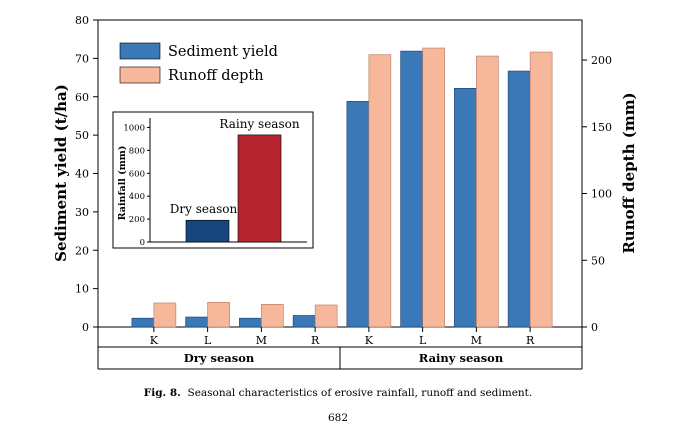 This screenshot has width=676, height=438. What do you see at coordinates (140, 51) in the screenshot?
I see `legend-swatch-sediment` at bounding box center [140, 51].